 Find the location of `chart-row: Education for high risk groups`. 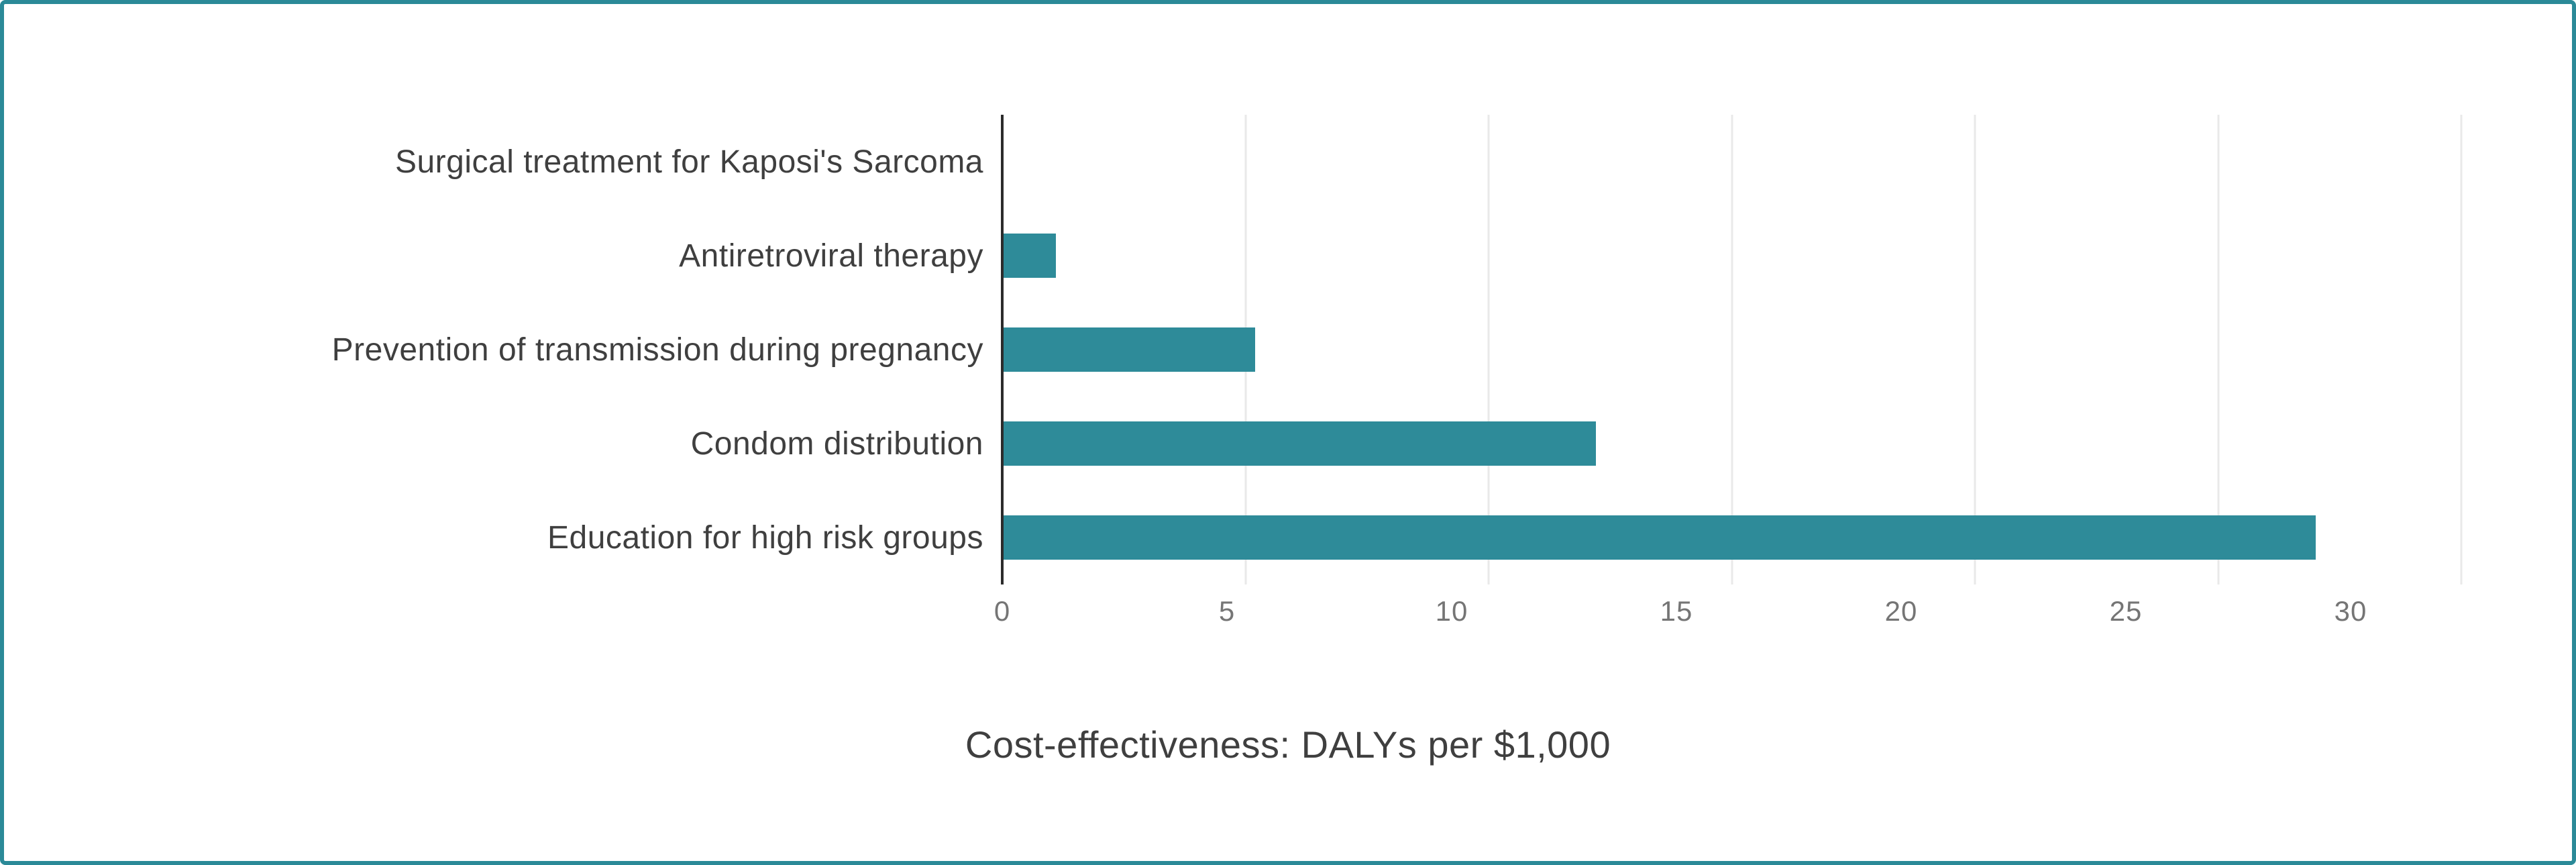

chart-row: Education for high risk groups is located at coordinates (1232, 537).